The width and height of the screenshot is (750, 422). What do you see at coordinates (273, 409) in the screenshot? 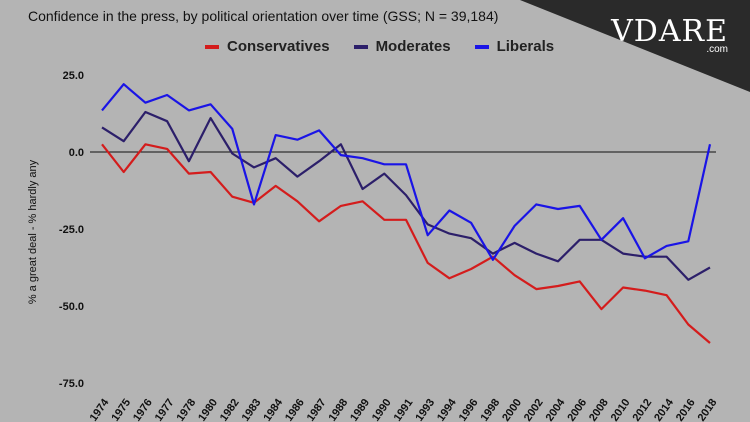
I see `x-tick-label: 1984` at bounding box center [273, 409].